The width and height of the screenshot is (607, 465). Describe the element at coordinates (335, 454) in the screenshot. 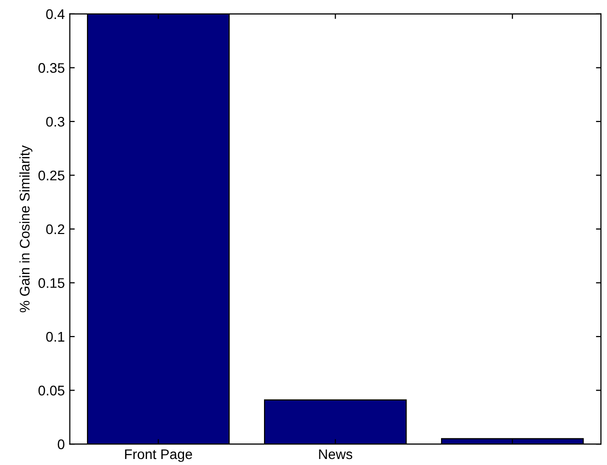

I see `x-tick-label: News` at that location.